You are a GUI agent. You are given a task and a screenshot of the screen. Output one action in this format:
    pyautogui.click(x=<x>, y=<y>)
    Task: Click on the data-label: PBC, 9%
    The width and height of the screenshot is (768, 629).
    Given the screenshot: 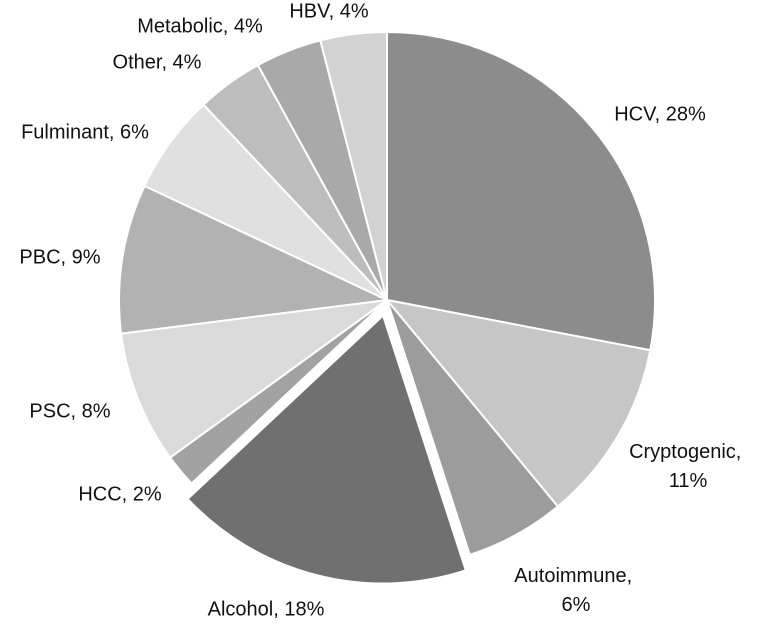 What is the action you would take?
    pyautogui.click(x=59, y=257)
    